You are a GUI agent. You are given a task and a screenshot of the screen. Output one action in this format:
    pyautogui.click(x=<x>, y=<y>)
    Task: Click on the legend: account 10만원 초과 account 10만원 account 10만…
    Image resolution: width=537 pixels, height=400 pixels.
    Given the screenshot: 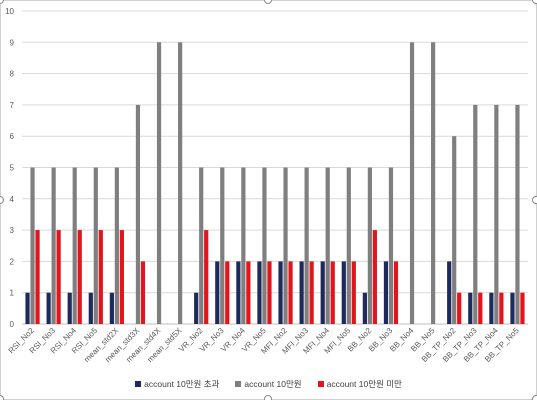 What is the action you would take?
    pyautogui.click(x=268, y=384)
    